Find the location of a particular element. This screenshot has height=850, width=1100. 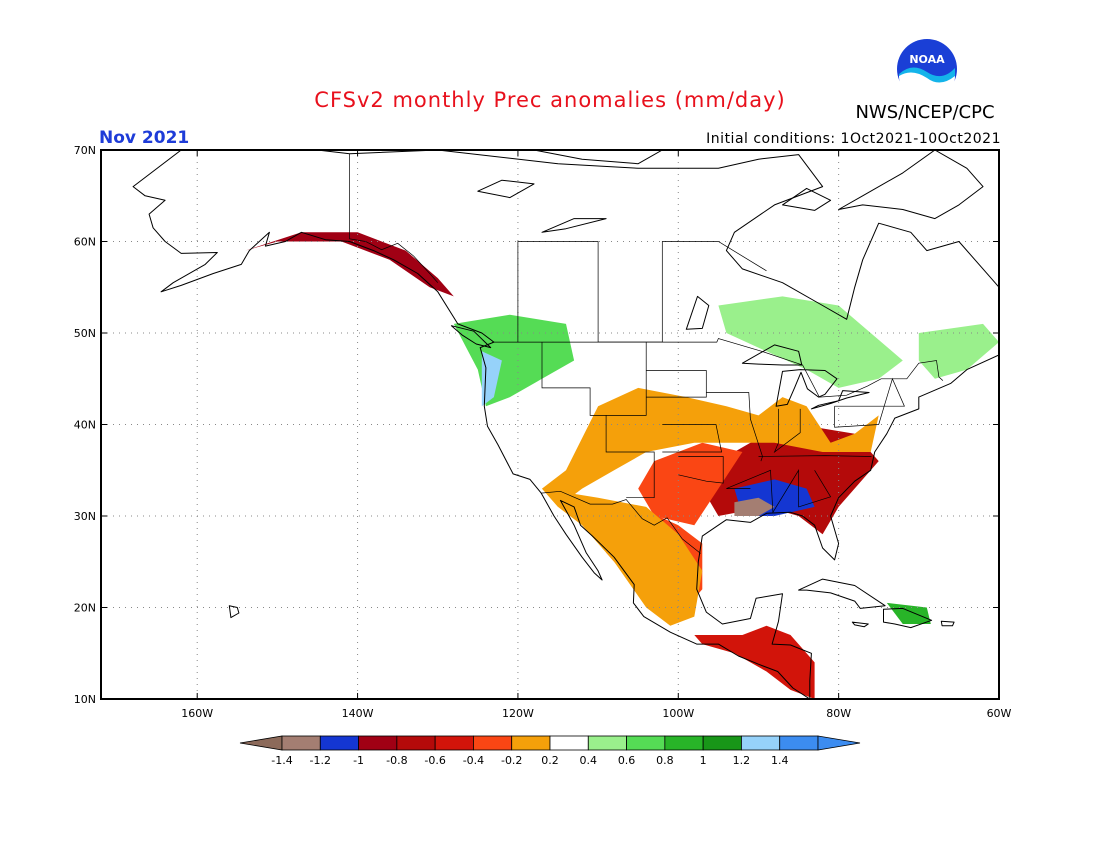

coastline-lake-michigan-huron is located at coordinates (806, 388).